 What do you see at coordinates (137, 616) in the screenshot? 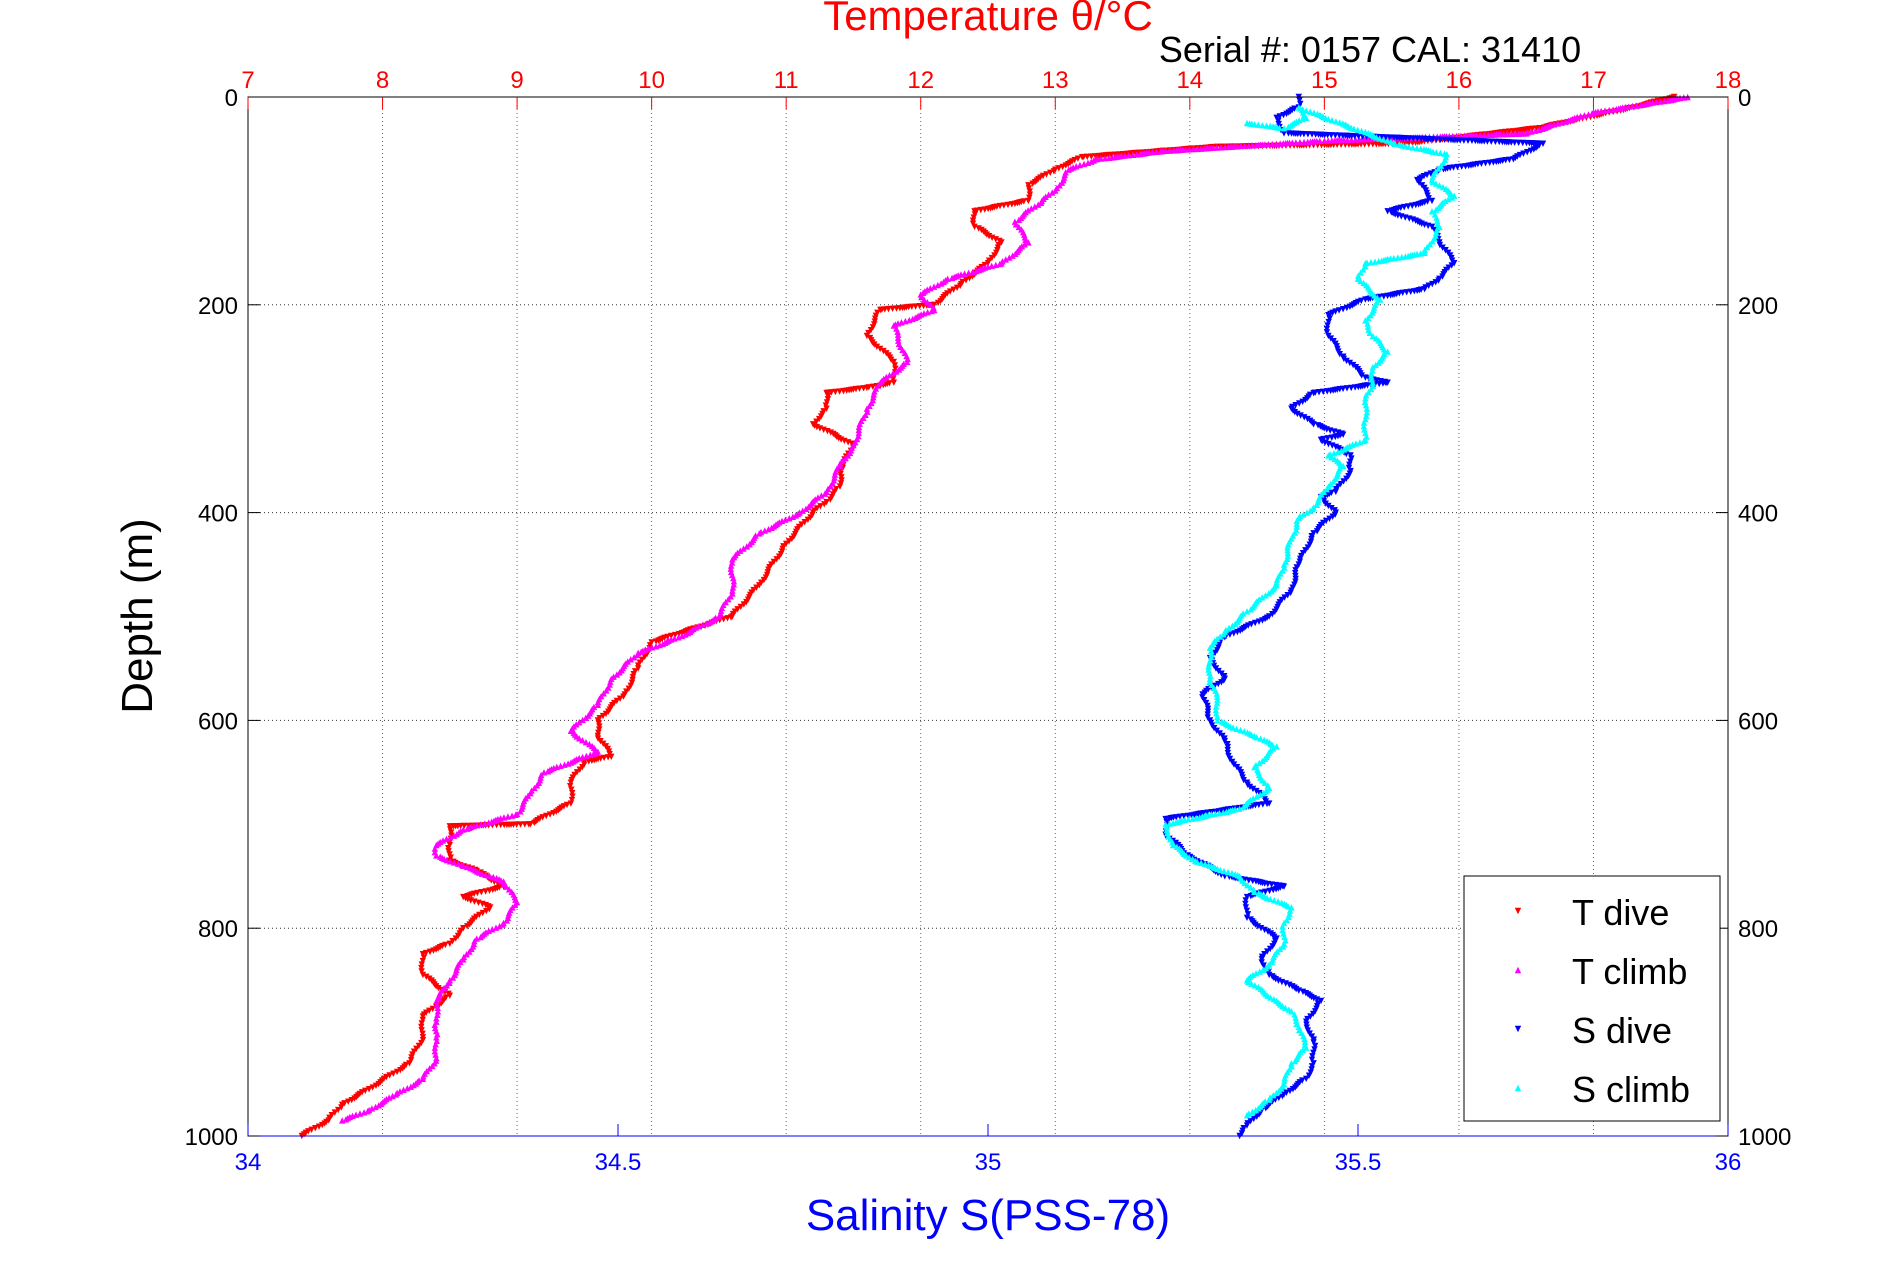
I see `y-axis-label: Depth (m)` at bounding box center [137, 616].